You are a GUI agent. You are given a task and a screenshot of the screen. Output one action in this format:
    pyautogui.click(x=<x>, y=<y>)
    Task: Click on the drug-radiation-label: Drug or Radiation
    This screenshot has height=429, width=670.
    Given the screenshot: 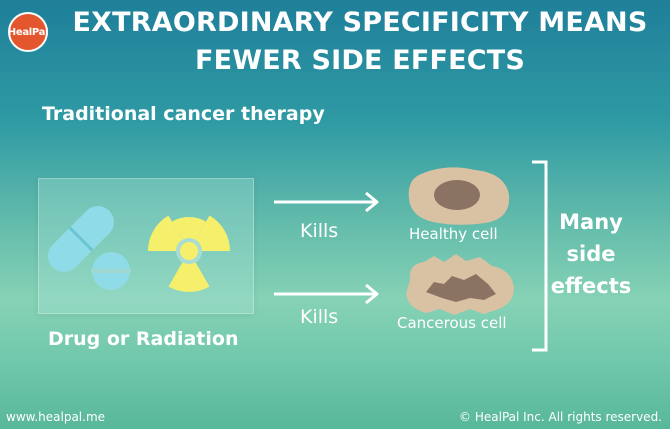 What is the action you would take?
    pyautogui.click(x=143, y=339)
    